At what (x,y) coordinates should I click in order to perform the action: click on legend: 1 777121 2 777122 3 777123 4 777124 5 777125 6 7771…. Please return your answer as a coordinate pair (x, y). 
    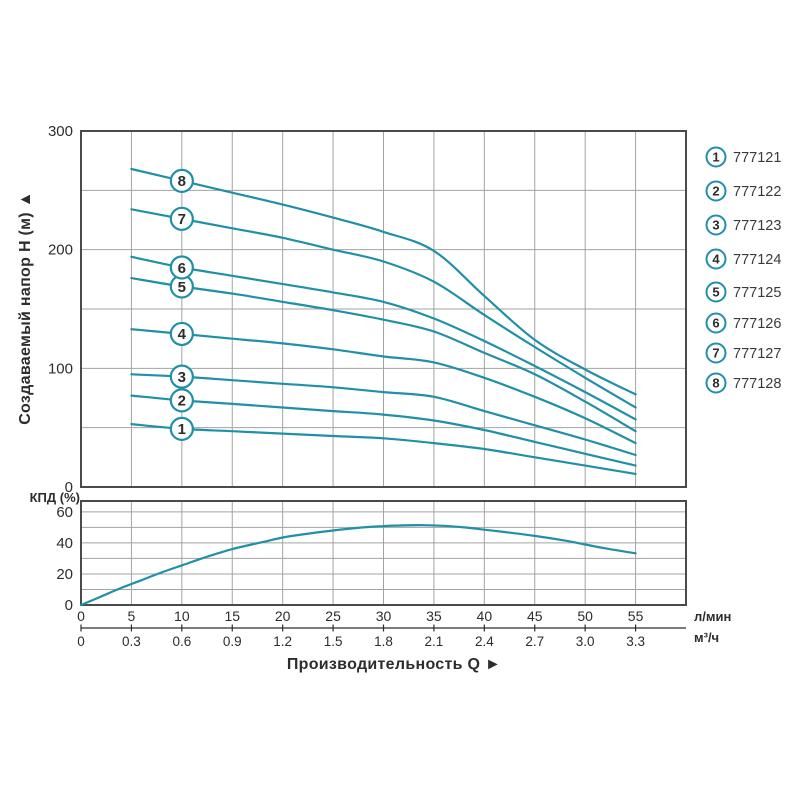
    Looking at the image, I should click on (743, 270).